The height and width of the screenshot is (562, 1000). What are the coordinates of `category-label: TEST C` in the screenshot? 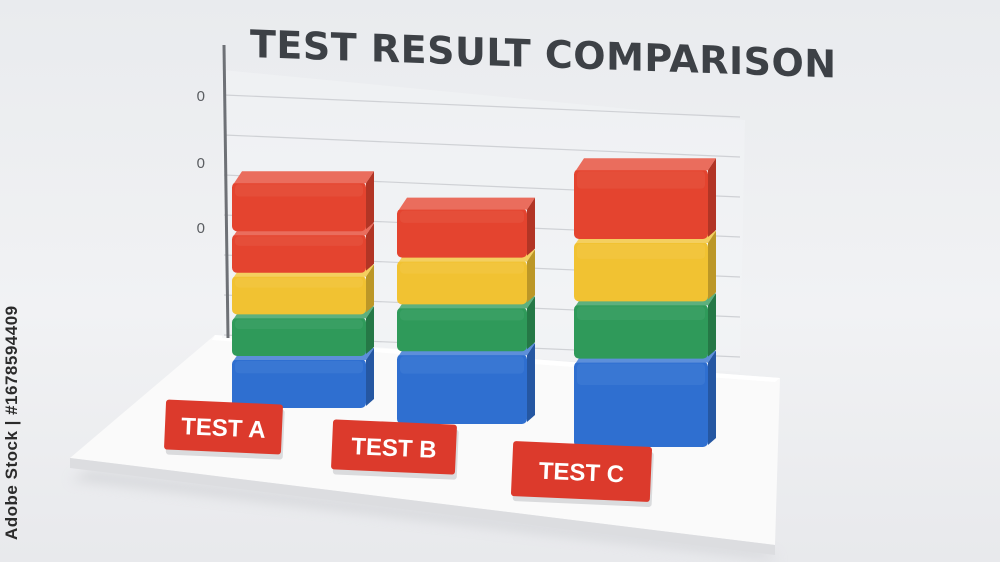 It's located at (582, 474).